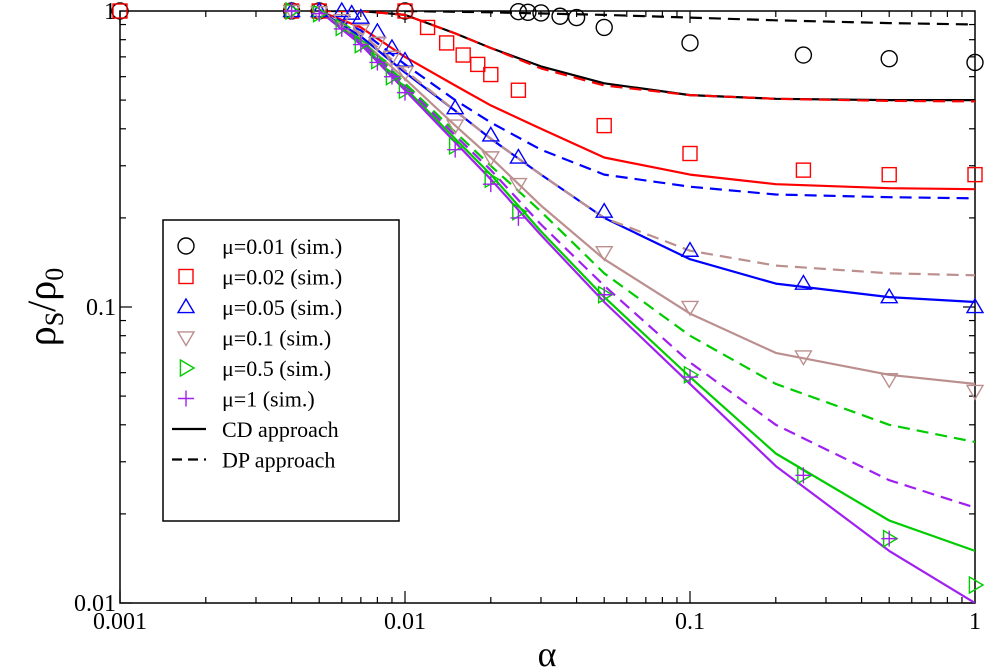 The height and width of the screenshot is (671, 985). What do you see at coordinates (647, 56) in the screenshot?
I see `curve-cd` at bounding box center [647, 56].